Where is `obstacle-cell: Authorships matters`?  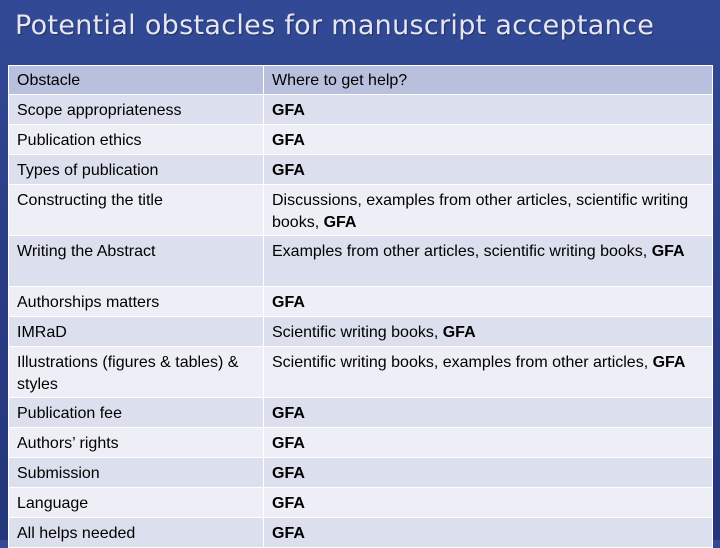
obstacle-cell: Authorships matters is located at coordinates (136, 301).